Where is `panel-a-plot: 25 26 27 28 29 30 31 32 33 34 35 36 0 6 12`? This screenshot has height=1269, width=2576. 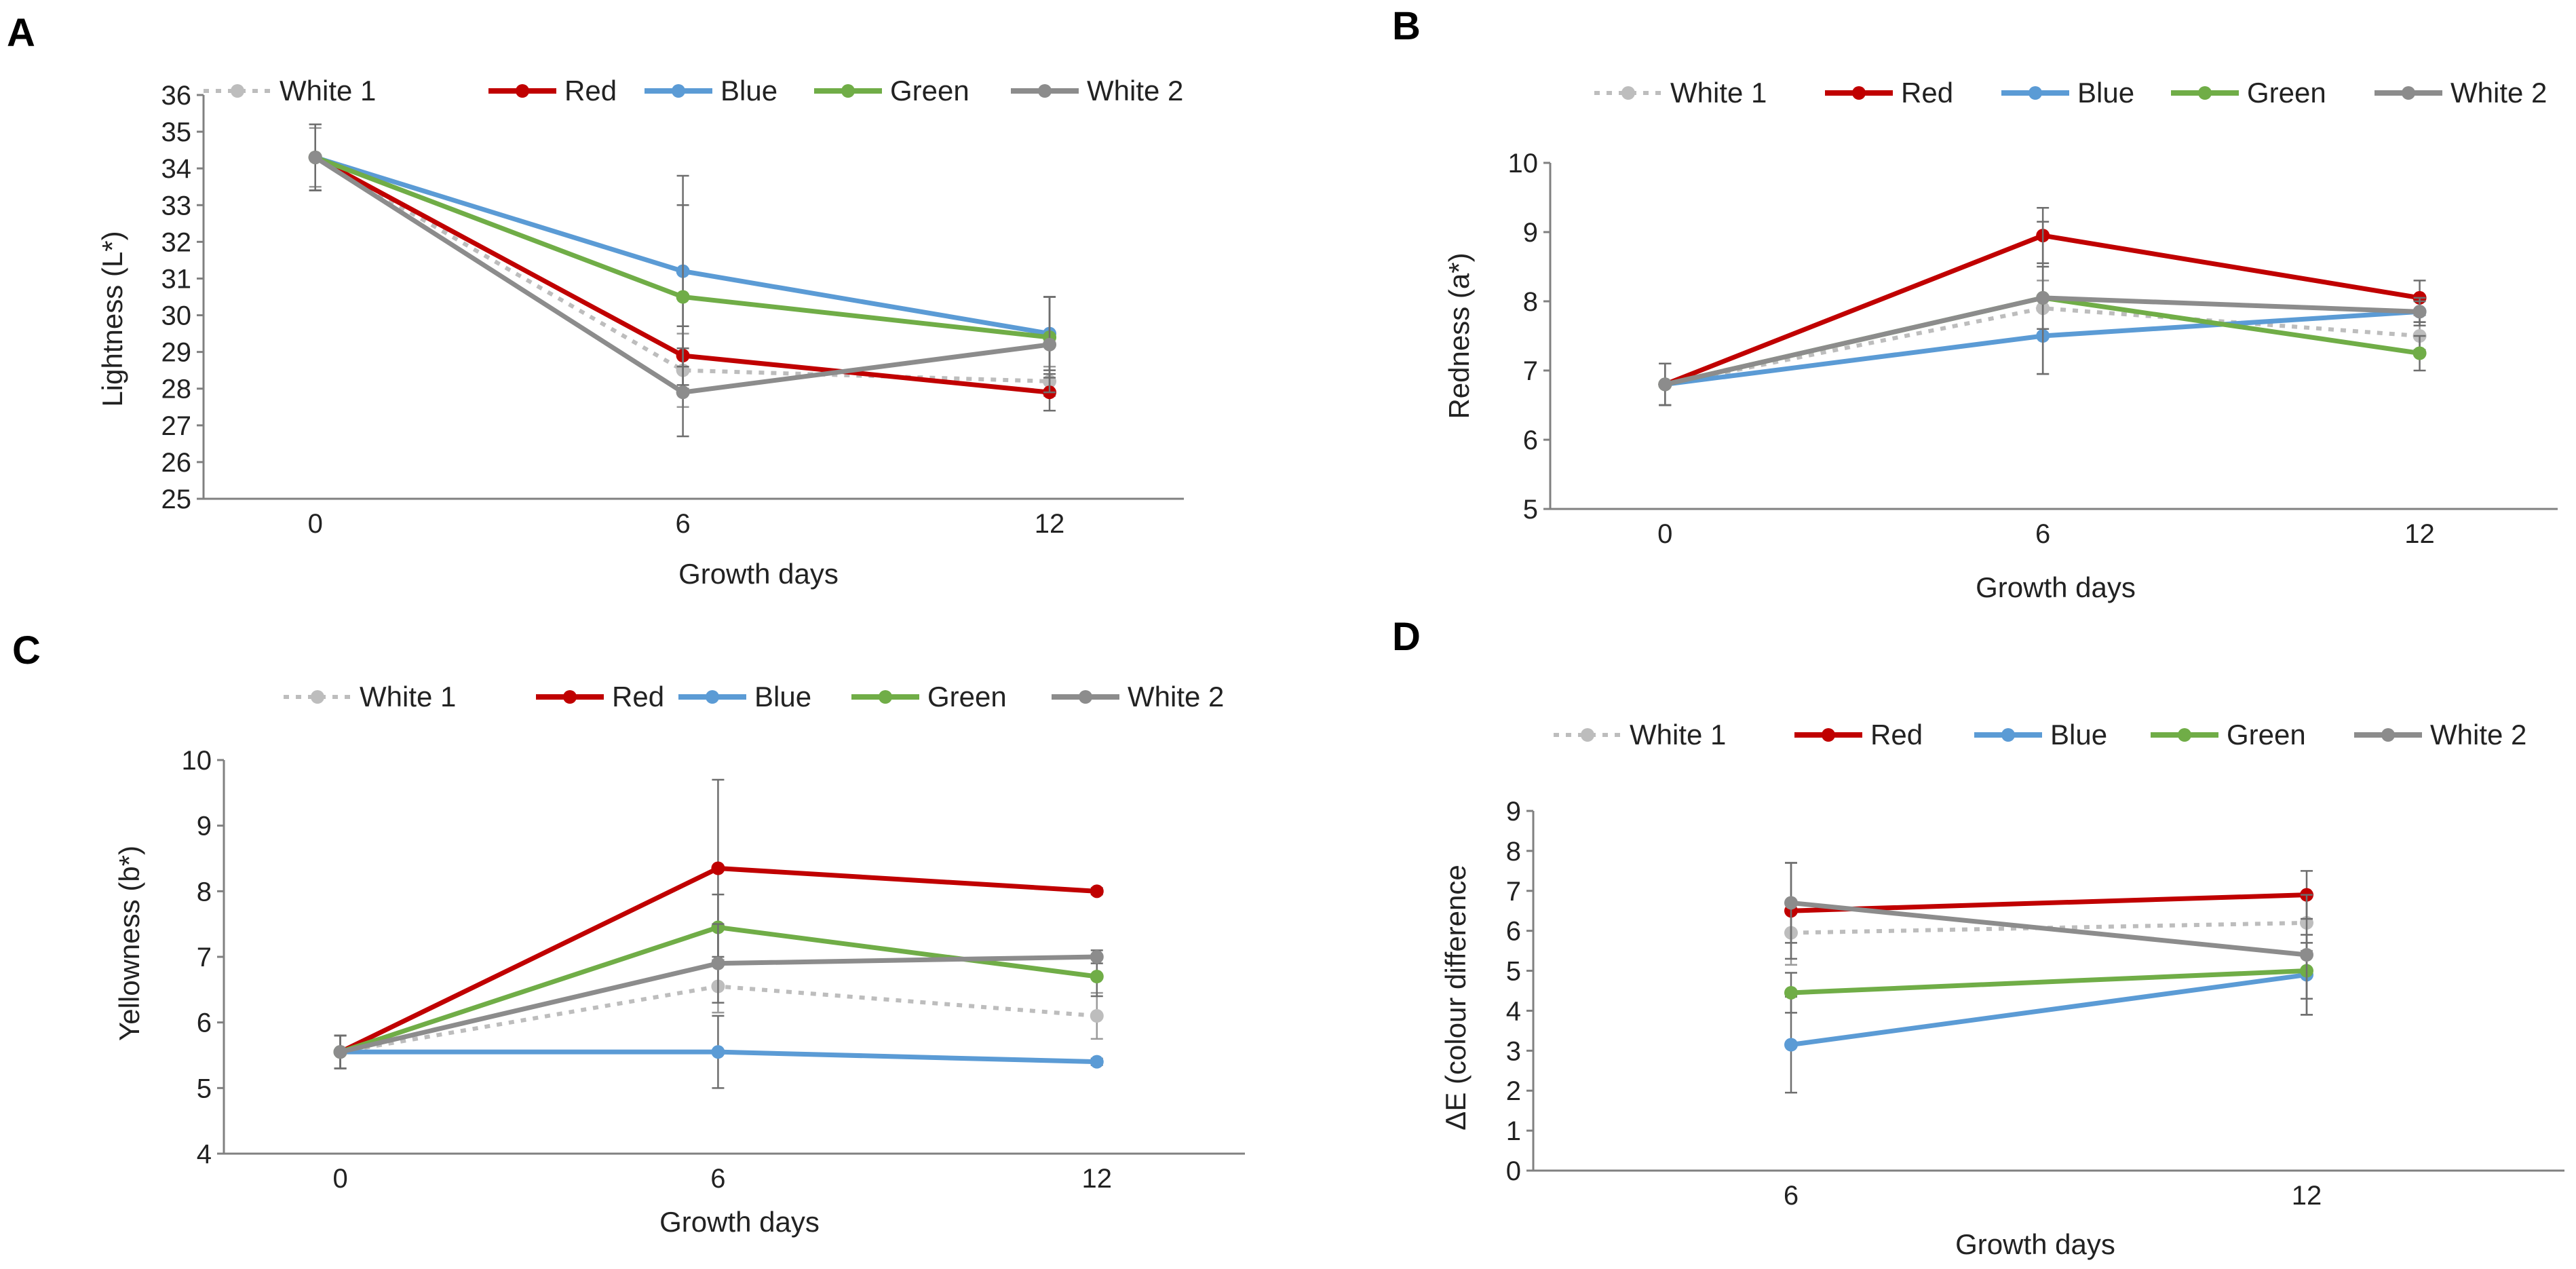 panel-a-plot: 25 26 27 28 29 30 31 32 33 34 35 36 0 6 12 is located at coordinates (672, 310).